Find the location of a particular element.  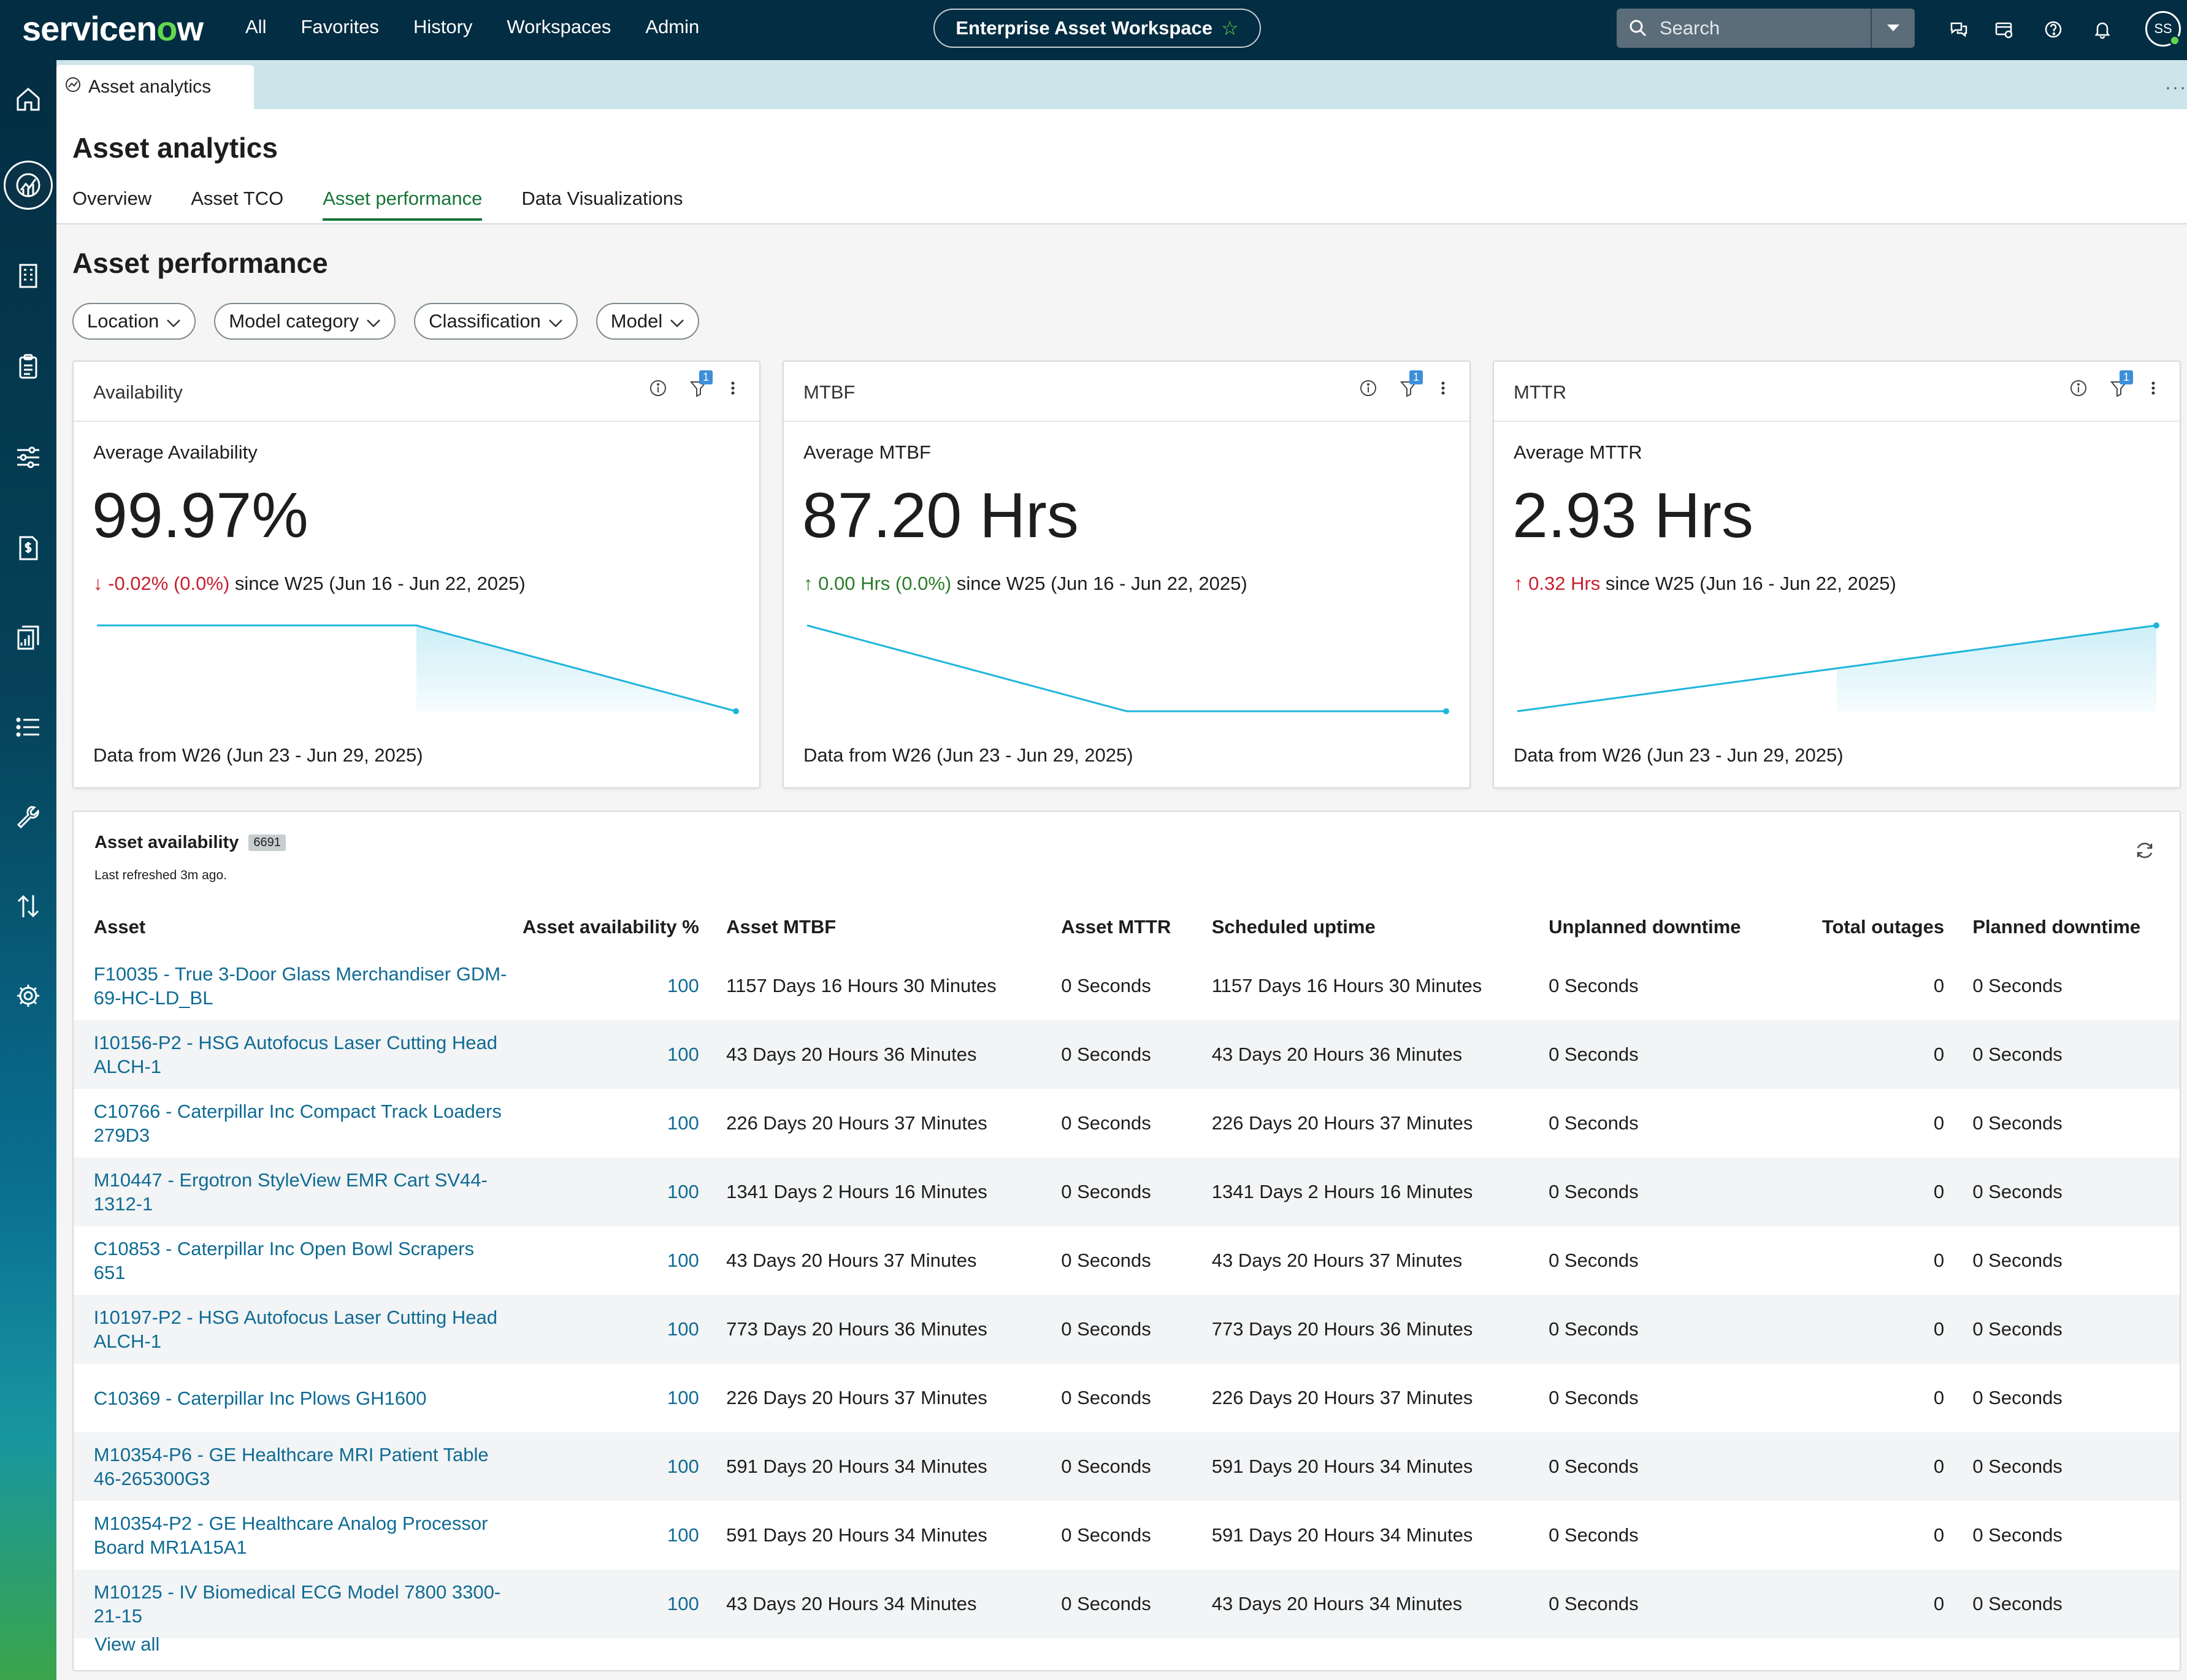

analytics-icon is located at coordinates (28, 186).